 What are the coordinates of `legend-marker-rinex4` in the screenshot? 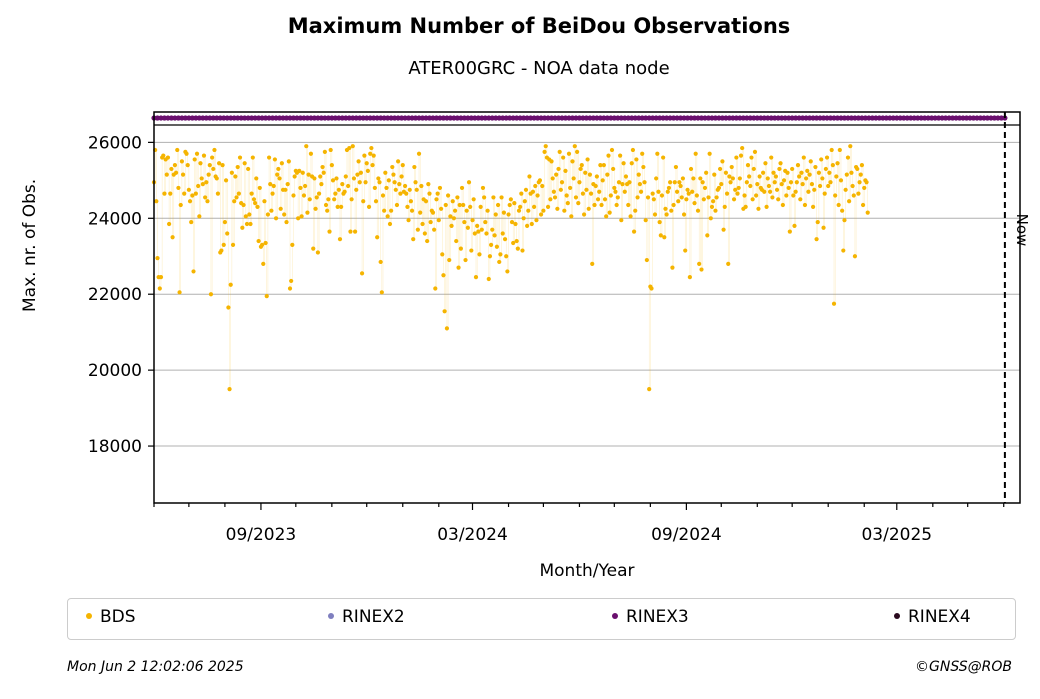 It's located at (897, 616).